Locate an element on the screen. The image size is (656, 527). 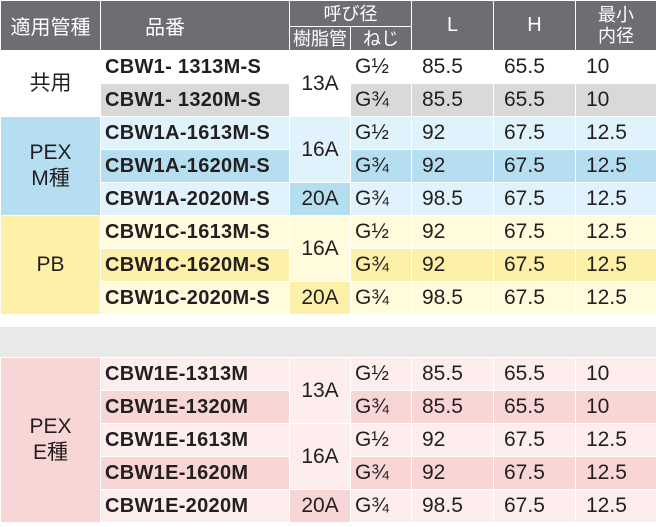
table-row: CBW1E-1320M G¾ 85.5 65.5 10 is located at coordinates (328, 407).